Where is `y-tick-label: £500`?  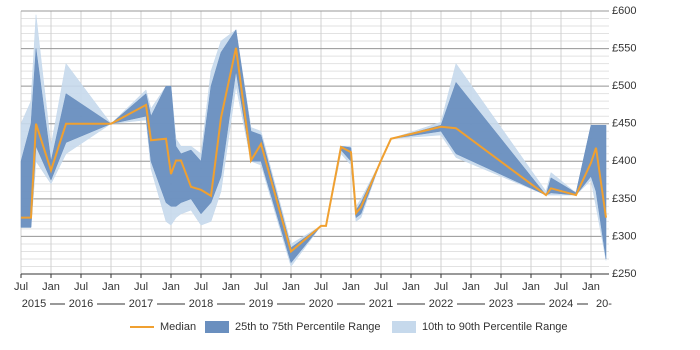
y-tick-label: £500 is located at coordinates (624, 86).